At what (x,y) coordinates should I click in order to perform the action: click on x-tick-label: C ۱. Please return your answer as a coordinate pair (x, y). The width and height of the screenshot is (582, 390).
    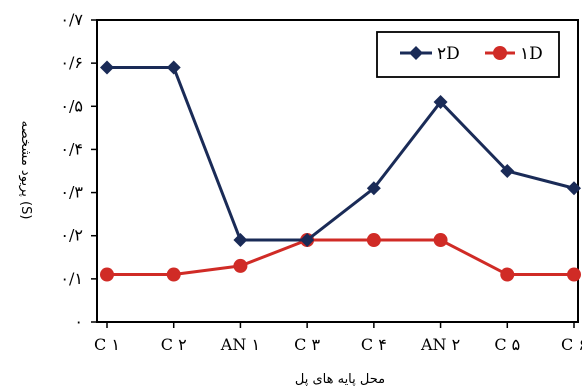
    Looking at the image, I should click on (107, 344).